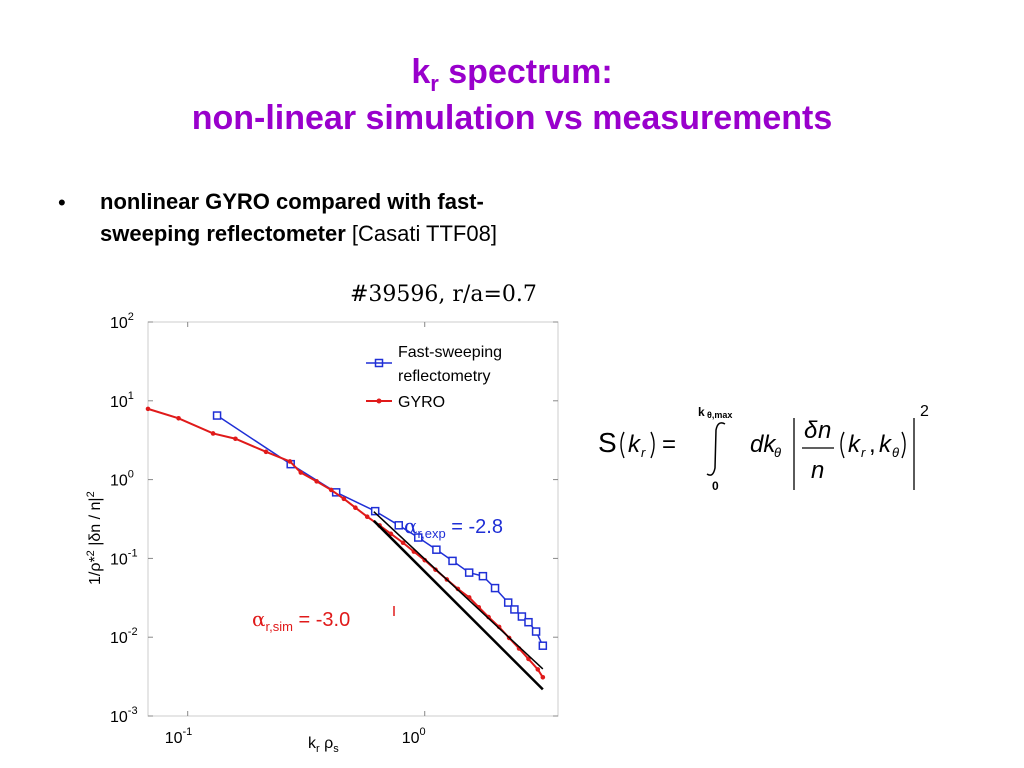 This screenshot has width=1024, height=768. I want to click on y-tick-label: 10², so click(122, 321).